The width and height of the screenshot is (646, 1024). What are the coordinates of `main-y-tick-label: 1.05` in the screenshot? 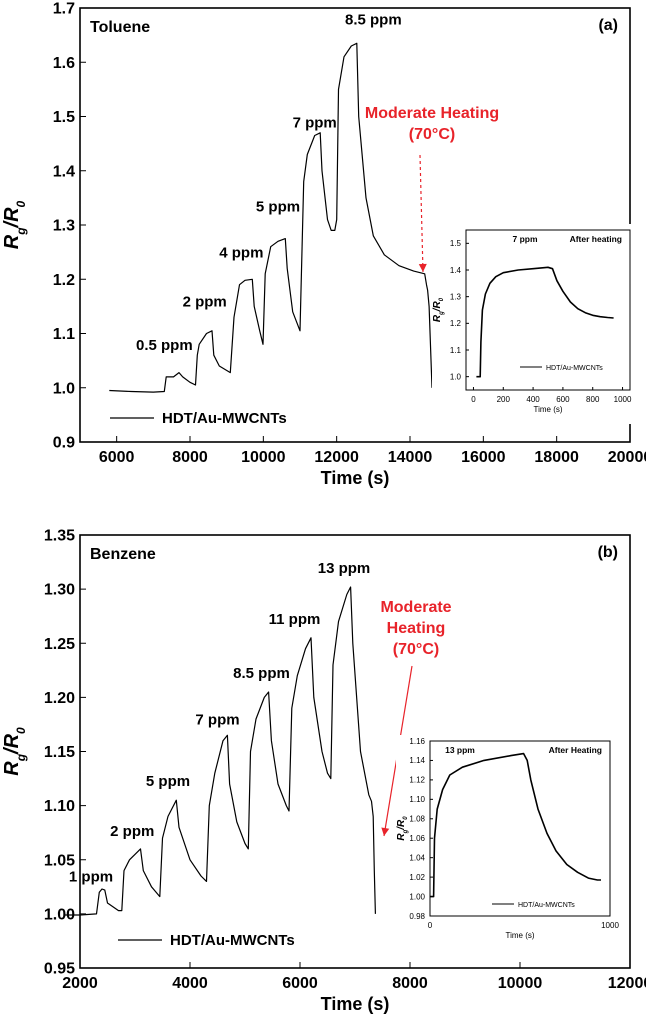 It's located at (59, 860).